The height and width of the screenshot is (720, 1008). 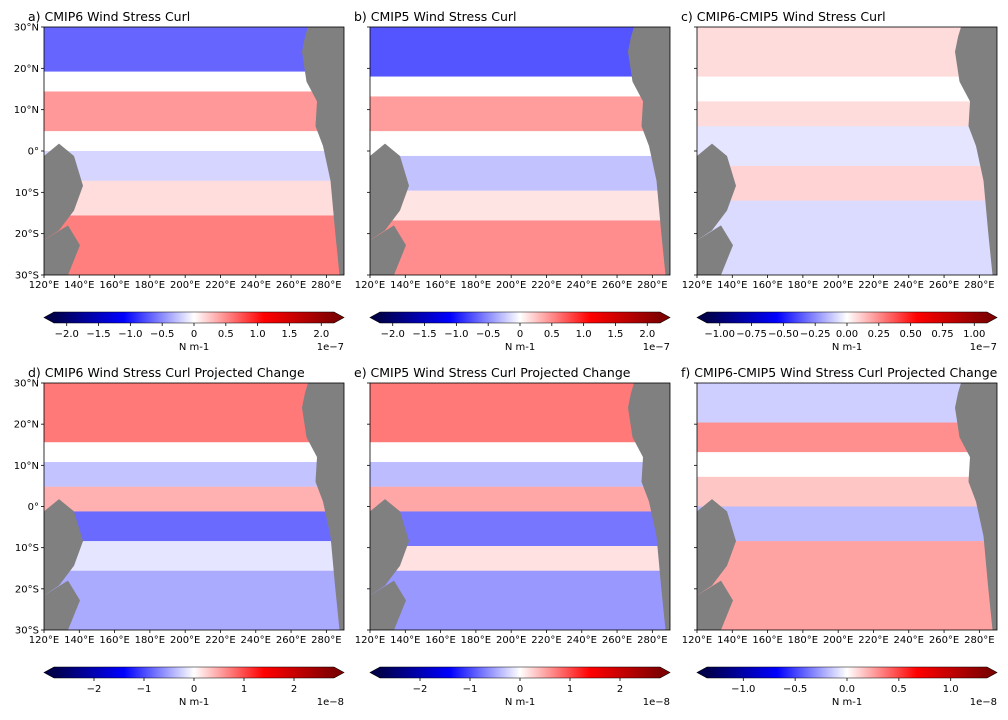 I want to click on ocean-field, so click(x=847, y=151).